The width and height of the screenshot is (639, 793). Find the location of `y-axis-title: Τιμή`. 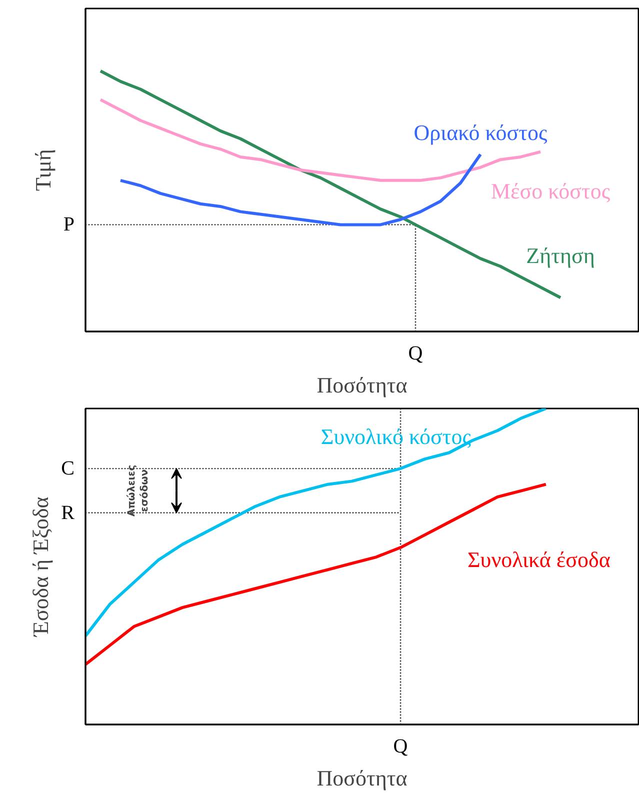

y-axis-title: Τιμή is located at coordinates (43, 170).